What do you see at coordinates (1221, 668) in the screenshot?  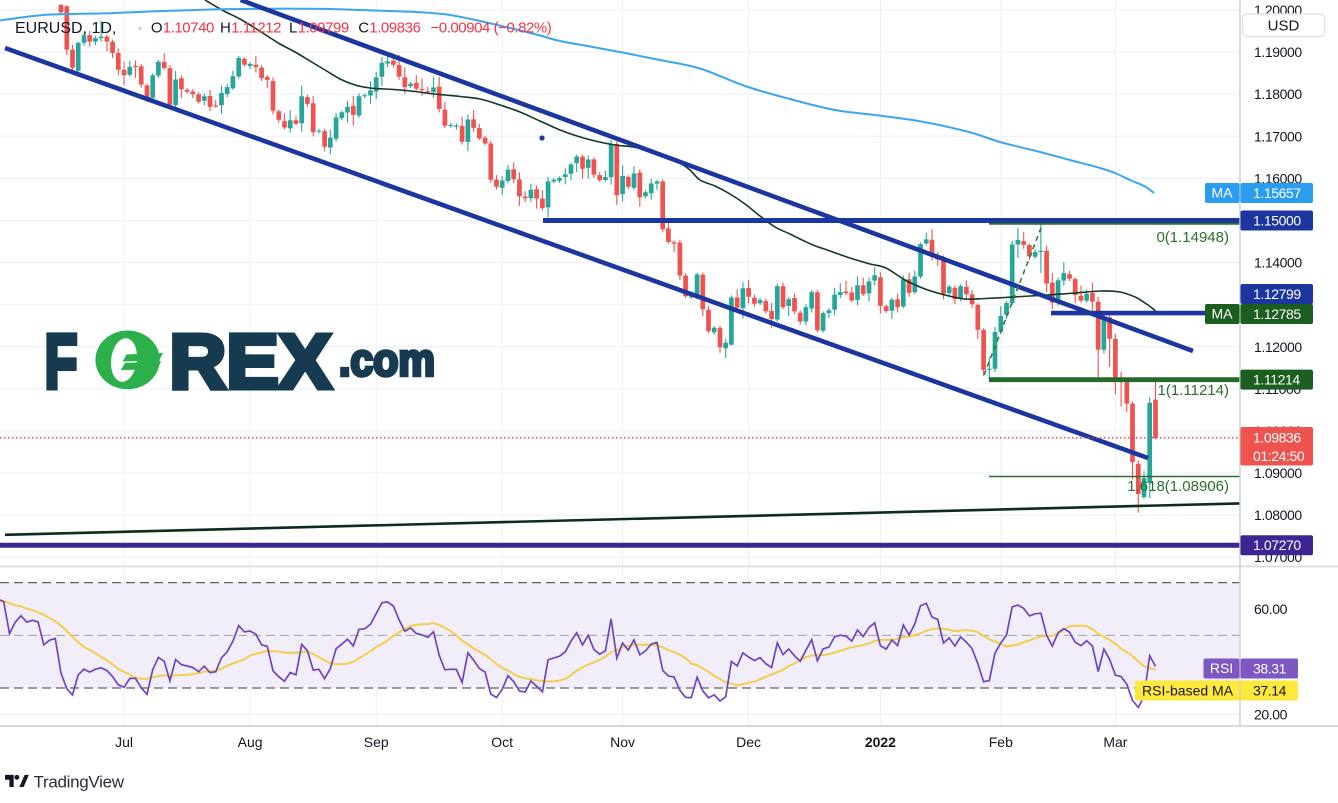 I see `svg-text: RSI` at bounding box center [1221, 668].